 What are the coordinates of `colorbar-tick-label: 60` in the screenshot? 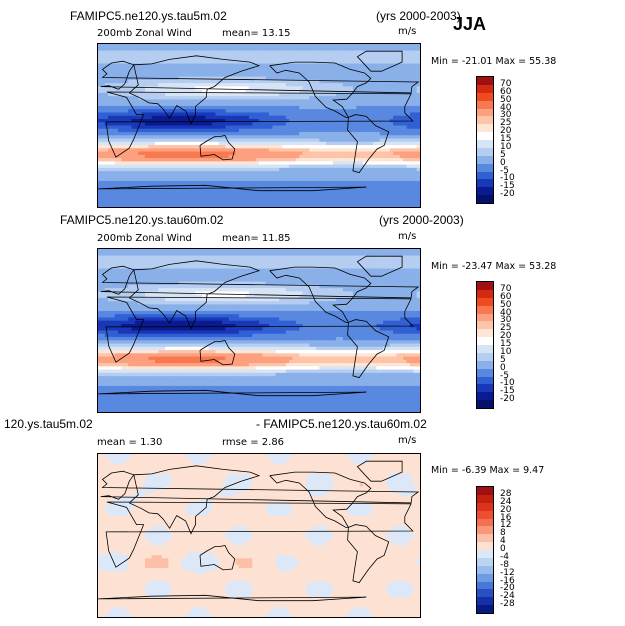 It's located at (506, 91).